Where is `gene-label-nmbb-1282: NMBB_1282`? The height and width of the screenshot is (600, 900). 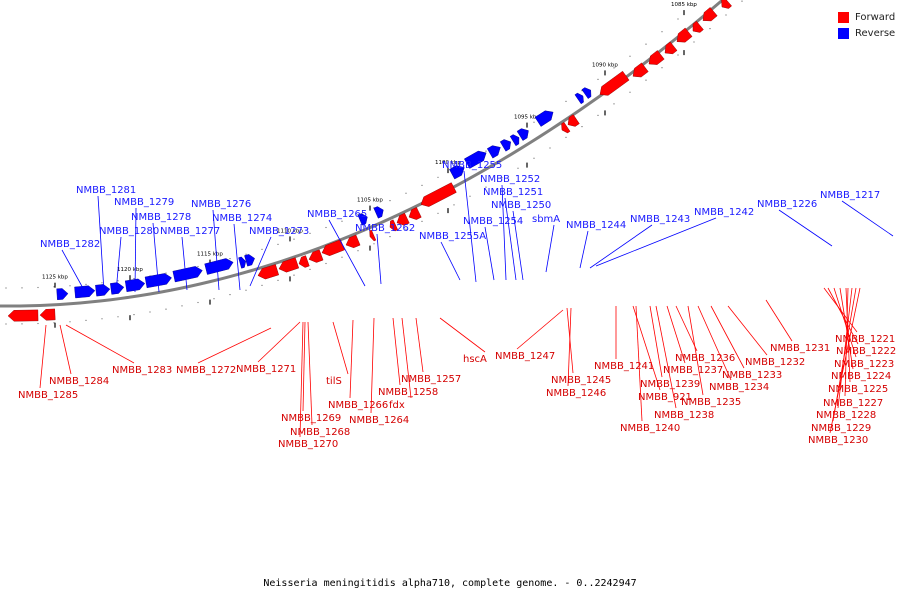 gene-label-nmbb-1282: NMBB_1282 is located at coordinates (70, 244).